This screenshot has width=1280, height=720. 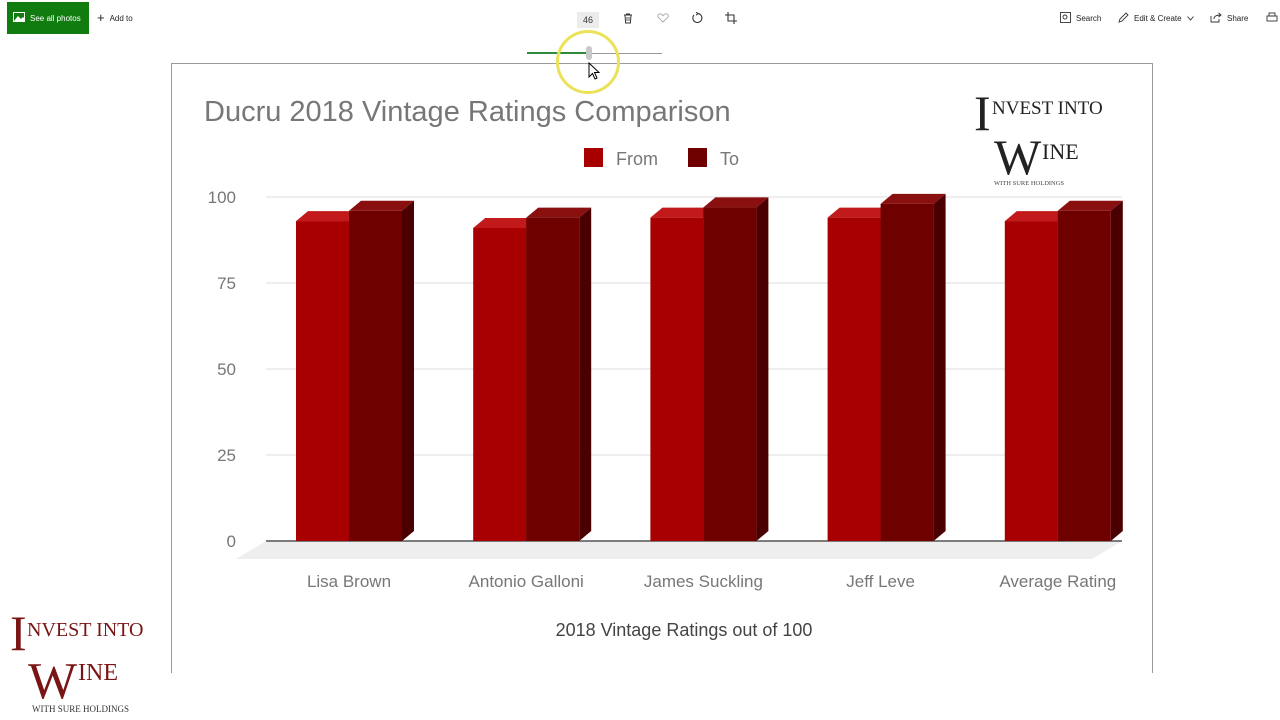 I want to click on y-tick-label: 50, so click(x=226, y=369).